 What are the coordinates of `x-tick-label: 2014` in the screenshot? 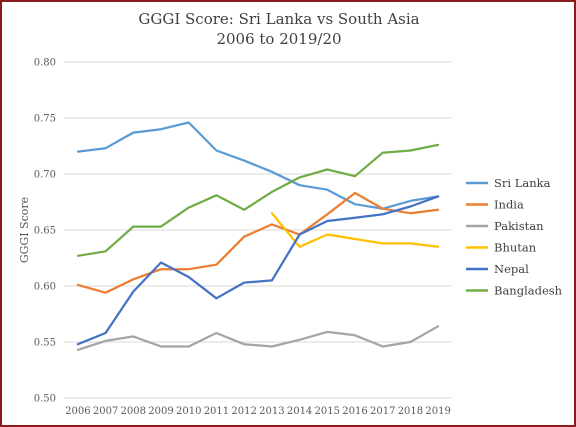 It's located at (299, 411).